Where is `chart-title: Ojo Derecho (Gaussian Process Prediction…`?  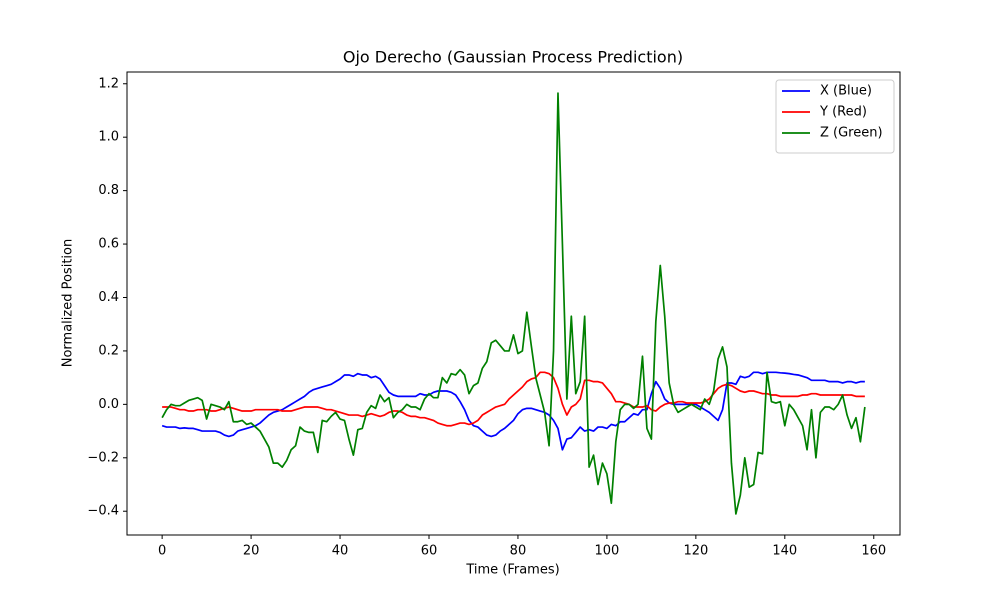
chart-title: Ojo Derecho (Gaussian Process Prediction… is located at coordinates (513, 57).